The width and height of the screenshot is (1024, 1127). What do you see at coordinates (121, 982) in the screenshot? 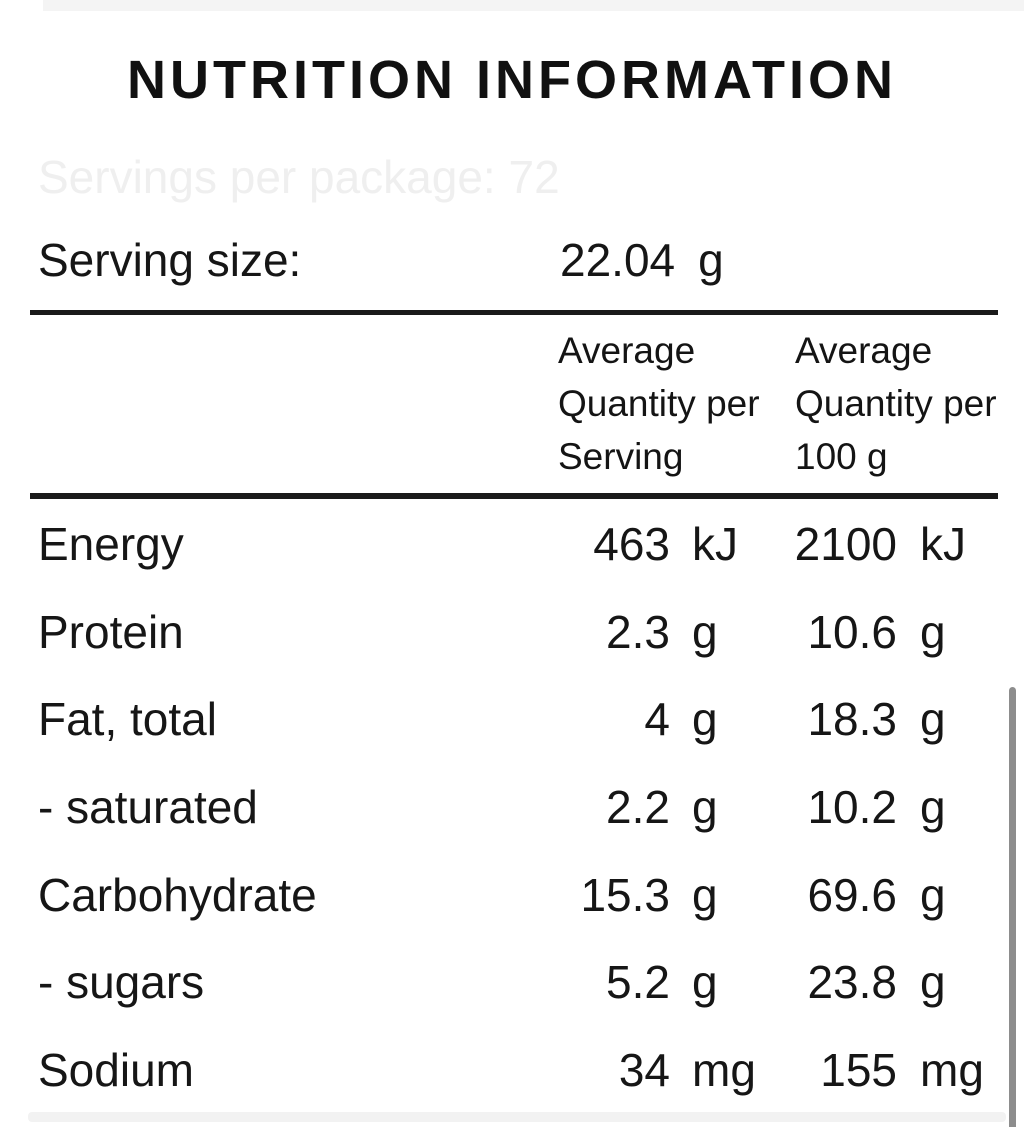
I see `nutrient-label: - sugars` at bounding box center [121, 982].